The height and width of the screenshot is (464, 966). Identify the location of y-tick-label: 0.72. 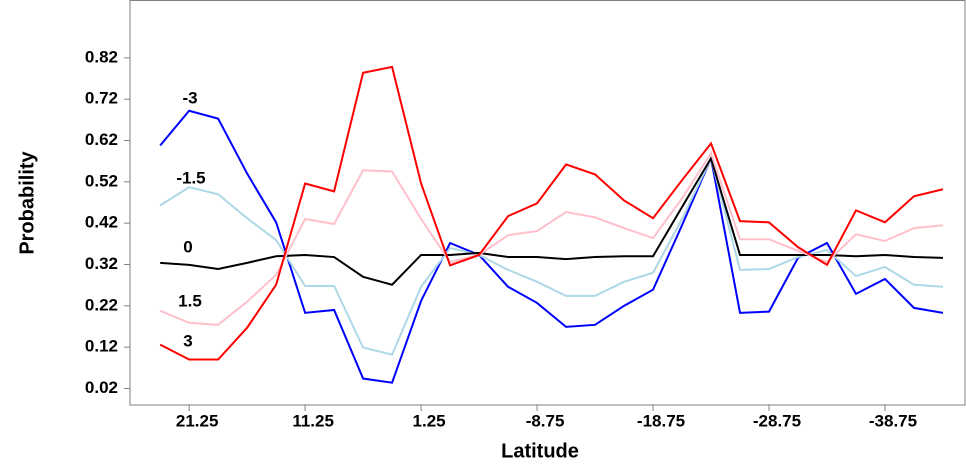
(101, 98).